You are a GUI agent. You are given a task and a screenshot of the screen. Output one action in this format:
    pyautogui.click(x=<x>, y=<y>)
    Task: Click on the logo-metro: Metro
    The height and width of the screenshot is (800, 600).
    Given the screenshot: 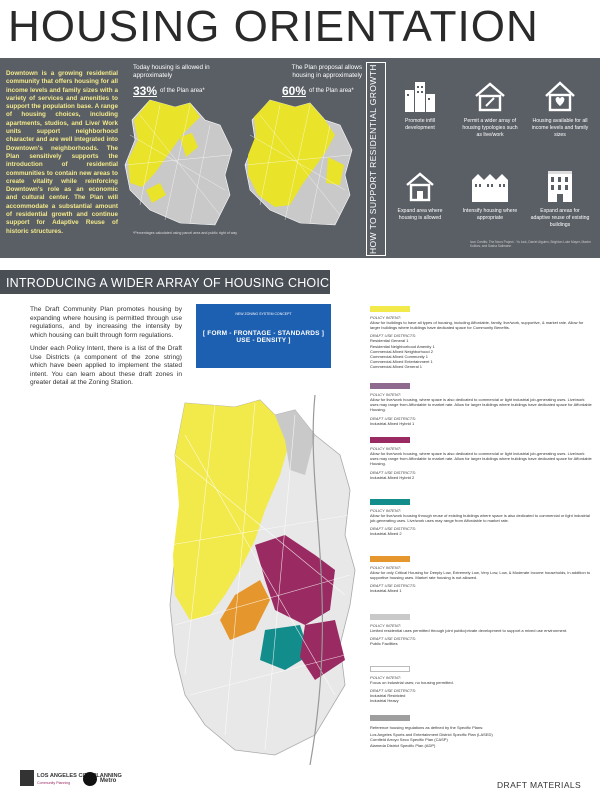 What is the action you would take?
    pyautogui.click(x=108, y=781)
    